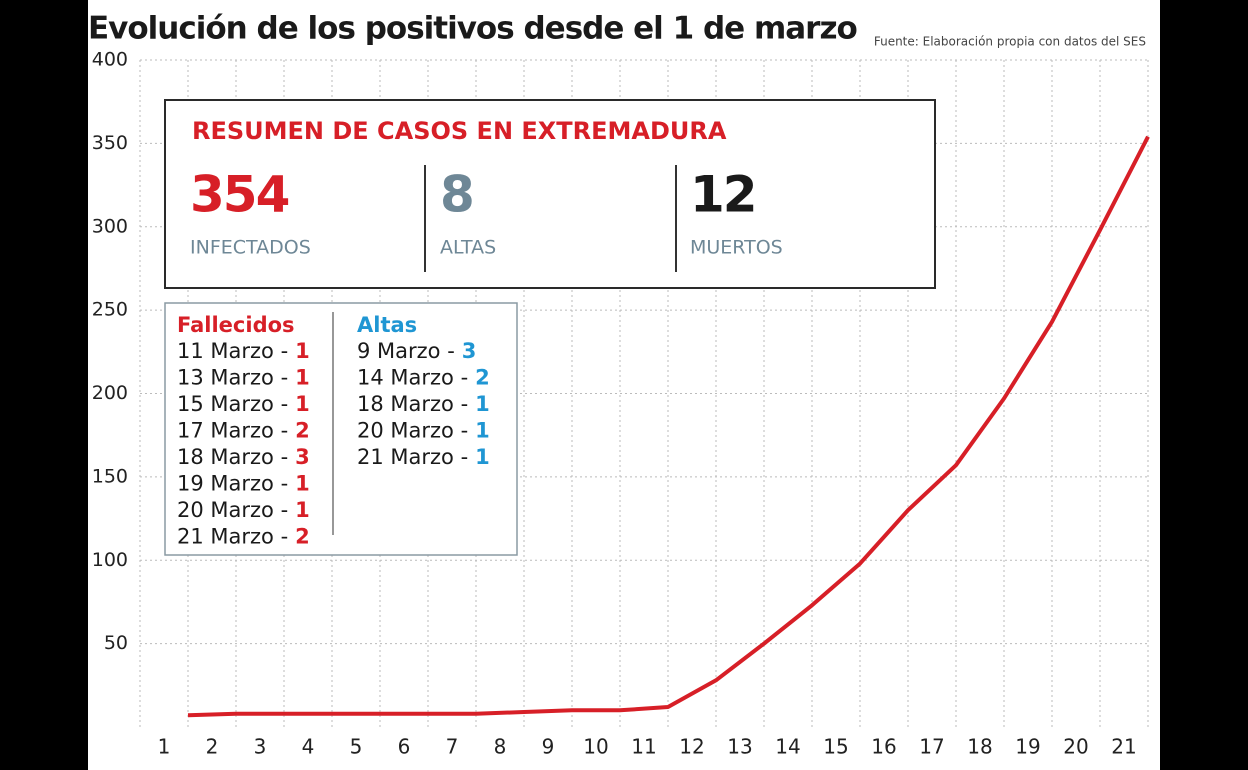  I want to click on summary-title: RESUMEN DE CASOS EN EXTREMADURA, so click(459, 131).